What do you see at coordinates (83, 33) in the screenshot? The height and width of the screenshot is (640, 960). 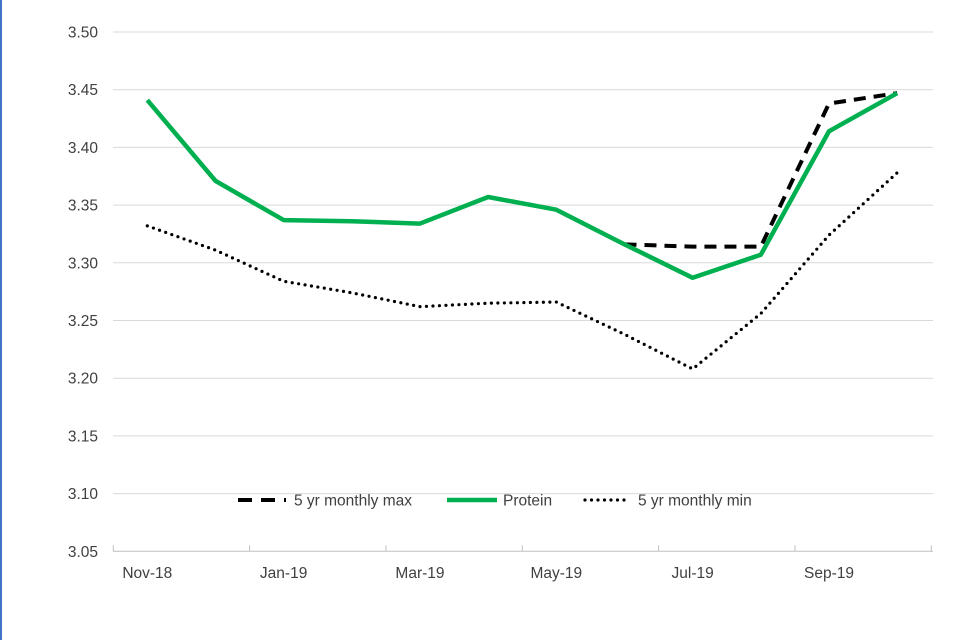 I see `y-tick-label: 3.50` at bounding box center [83, 33].